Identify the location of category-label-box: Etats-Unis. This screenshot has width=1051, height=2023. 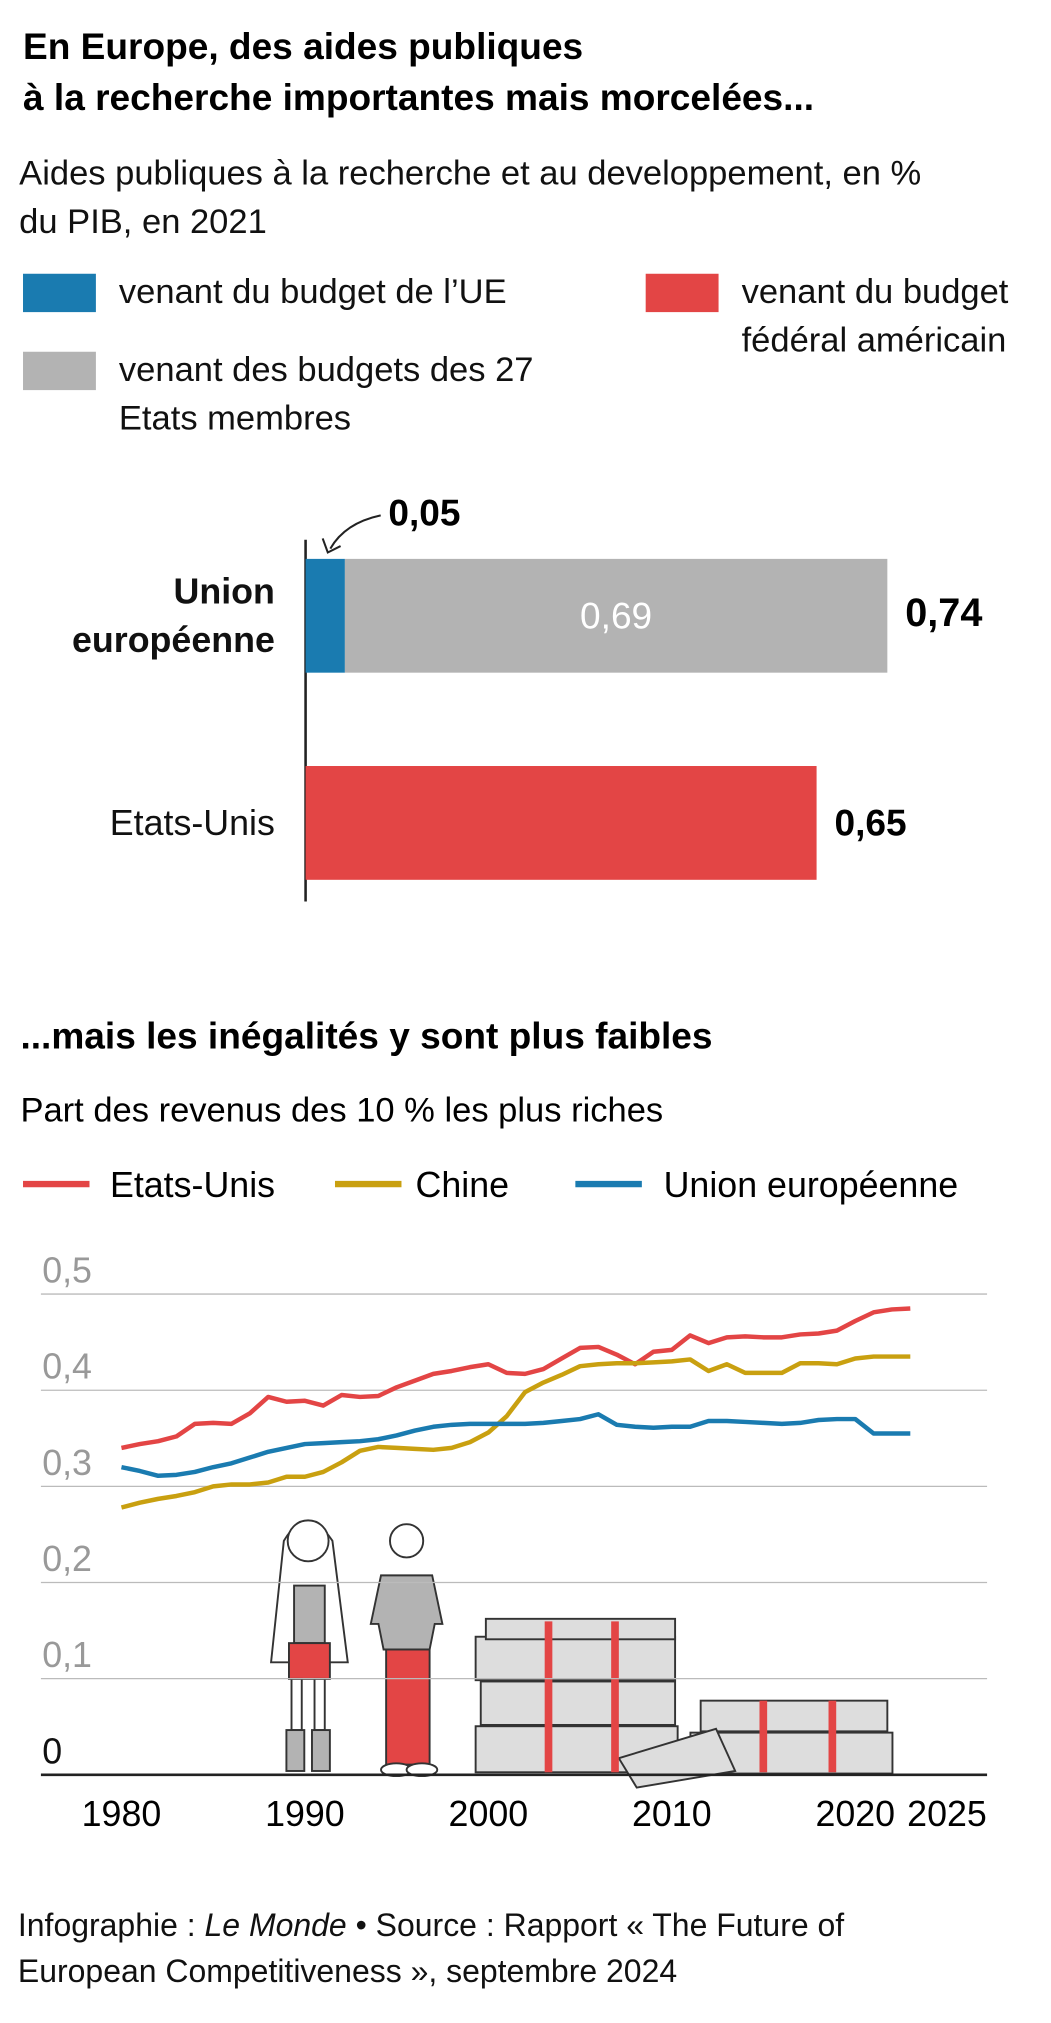
(192, 822).